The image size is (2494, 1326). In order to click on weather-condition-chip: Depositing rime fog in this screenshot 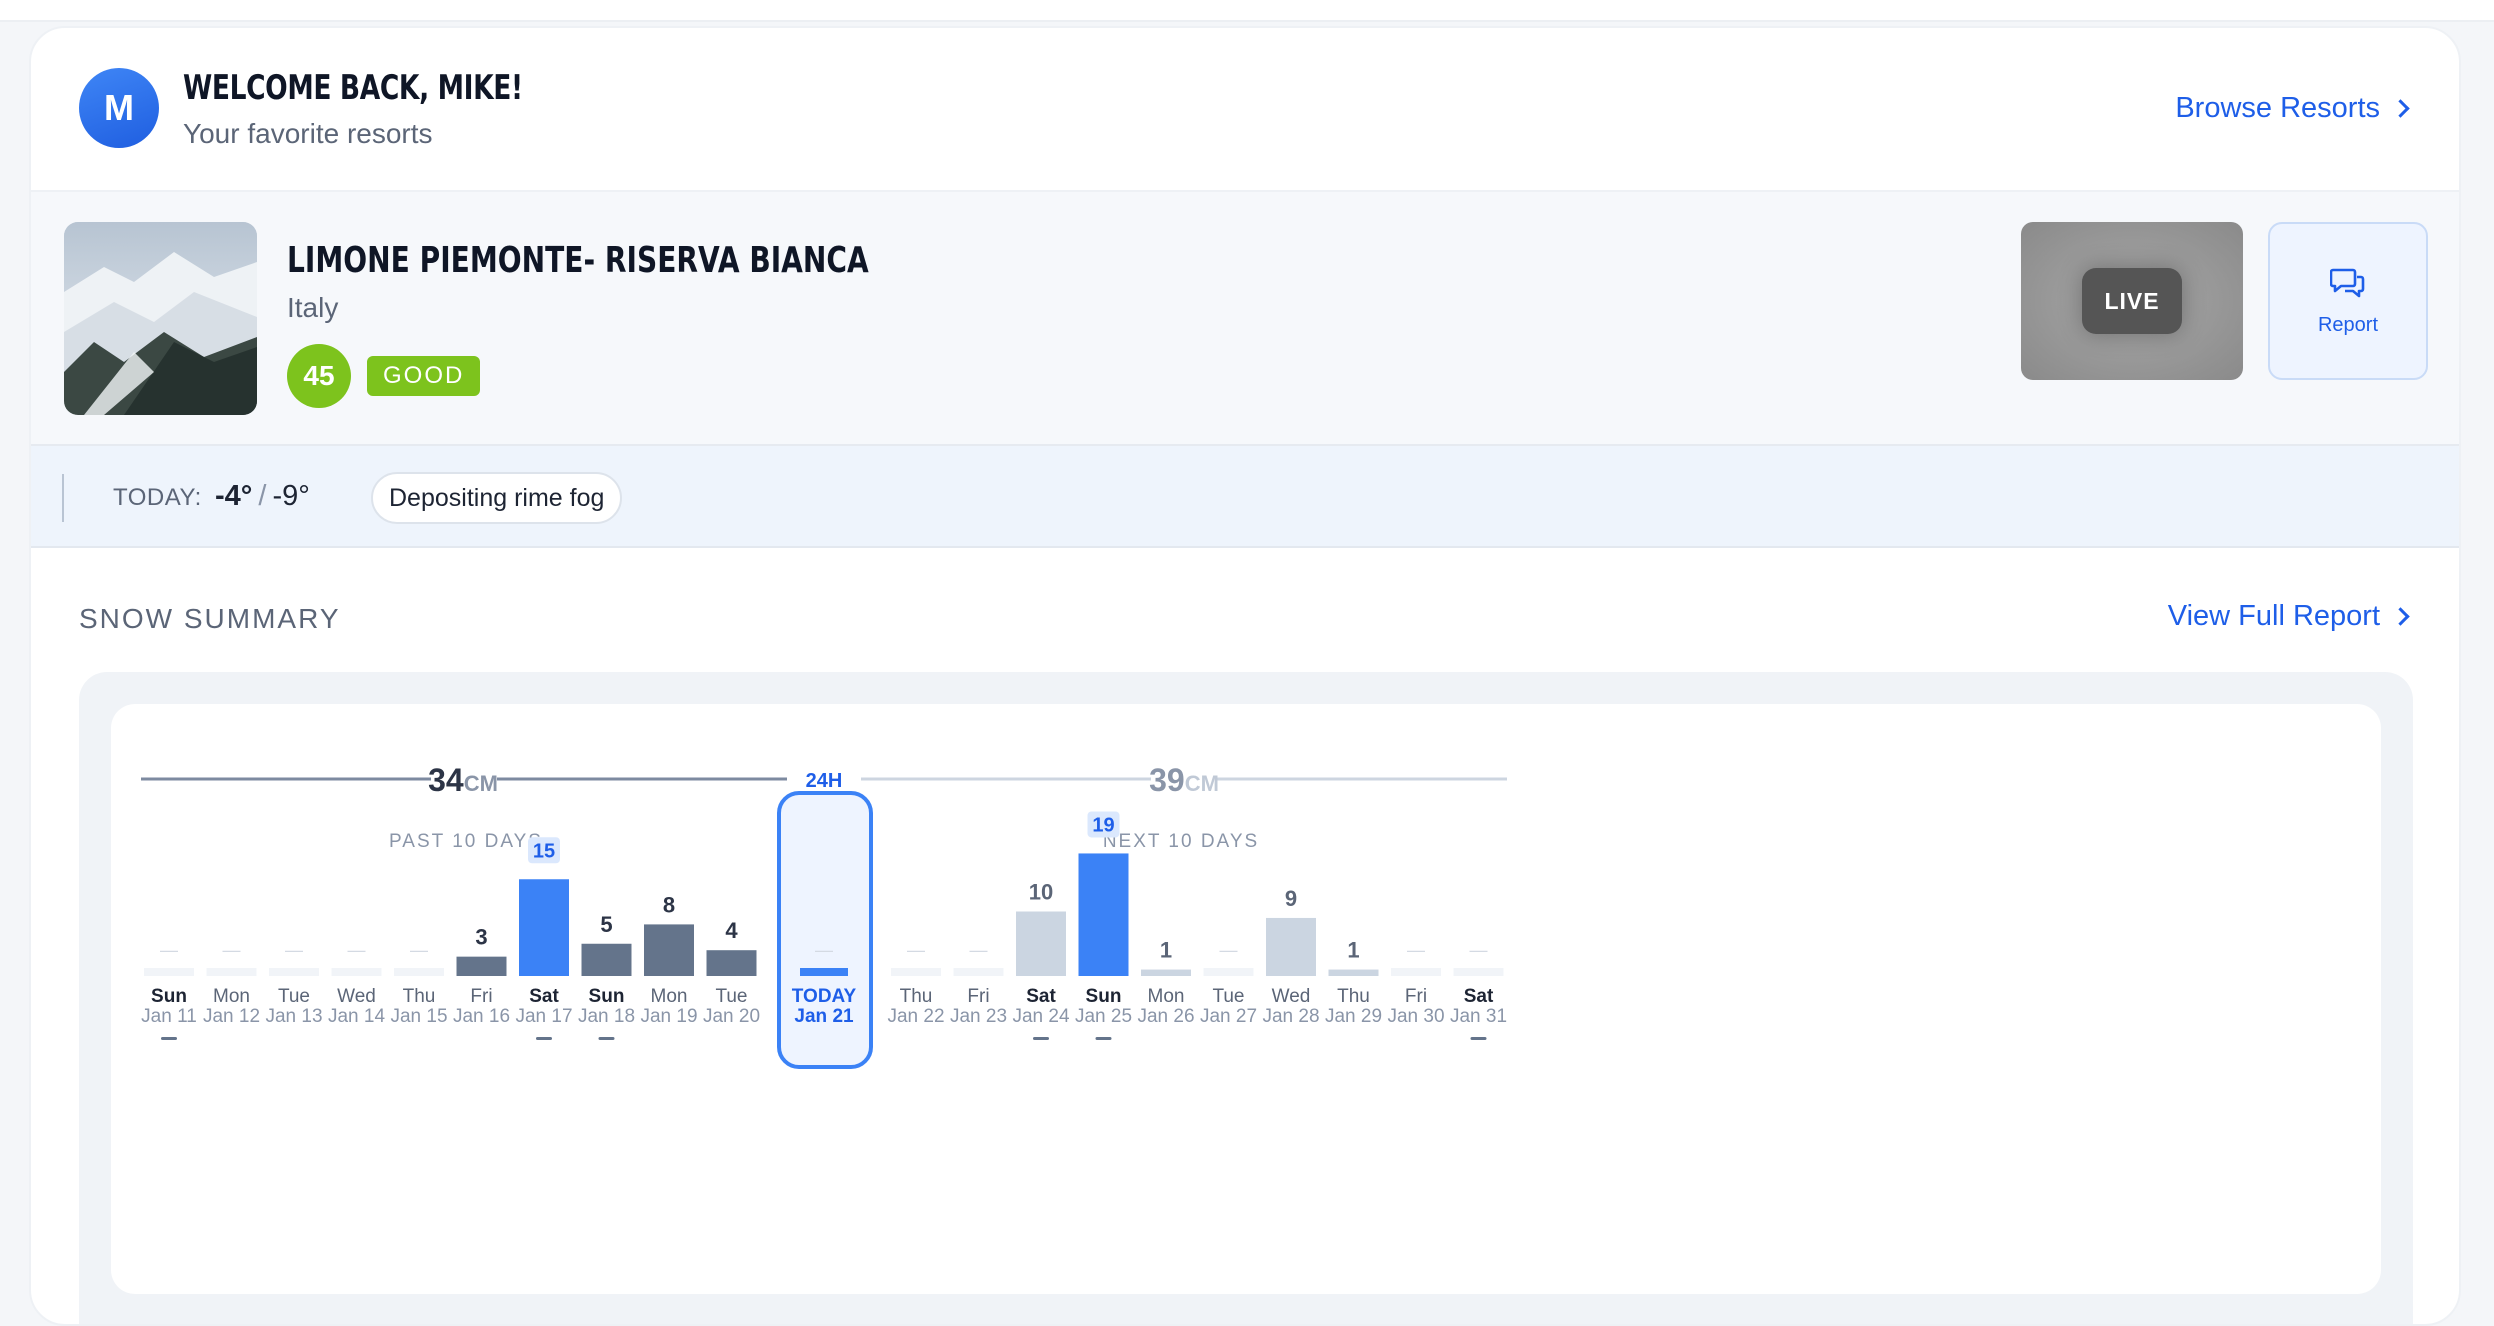, I will do `click(497, 498)`.